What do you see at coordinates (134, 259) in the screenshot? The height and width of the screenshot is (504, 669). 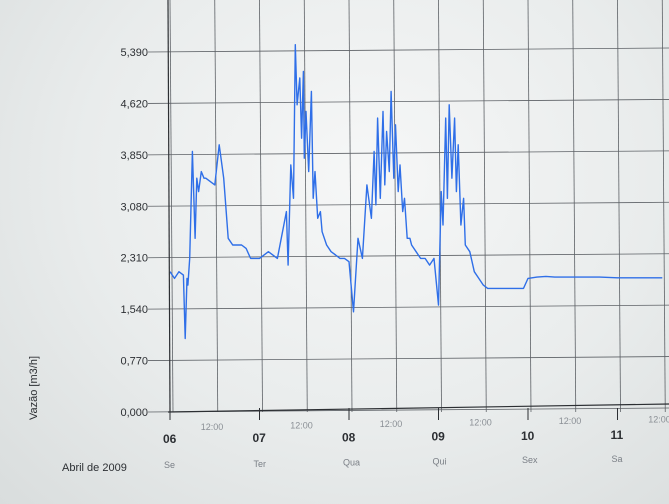 I see `y-tick-label: 2,310` at bounding box center [134, 259].